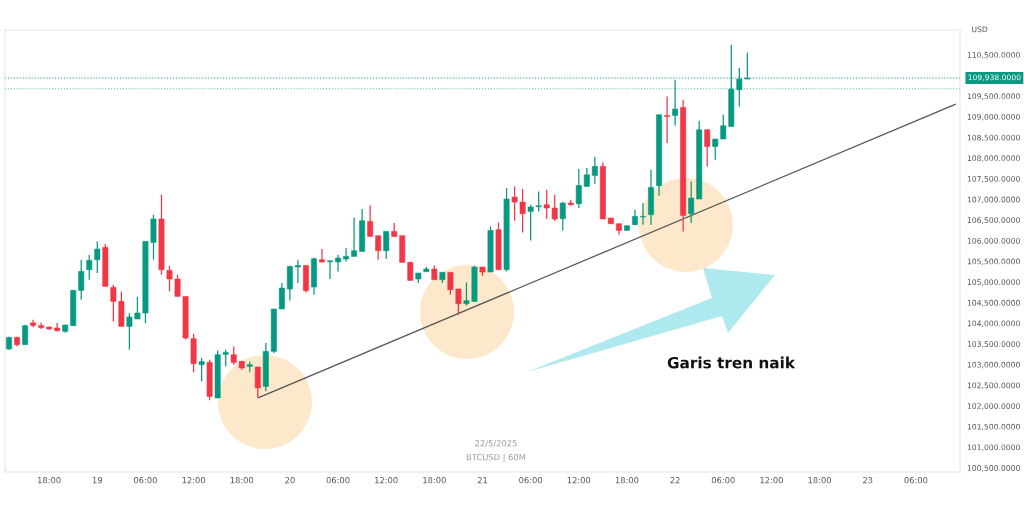  I want to click on x-tick-label: 21, so click(482, 480).